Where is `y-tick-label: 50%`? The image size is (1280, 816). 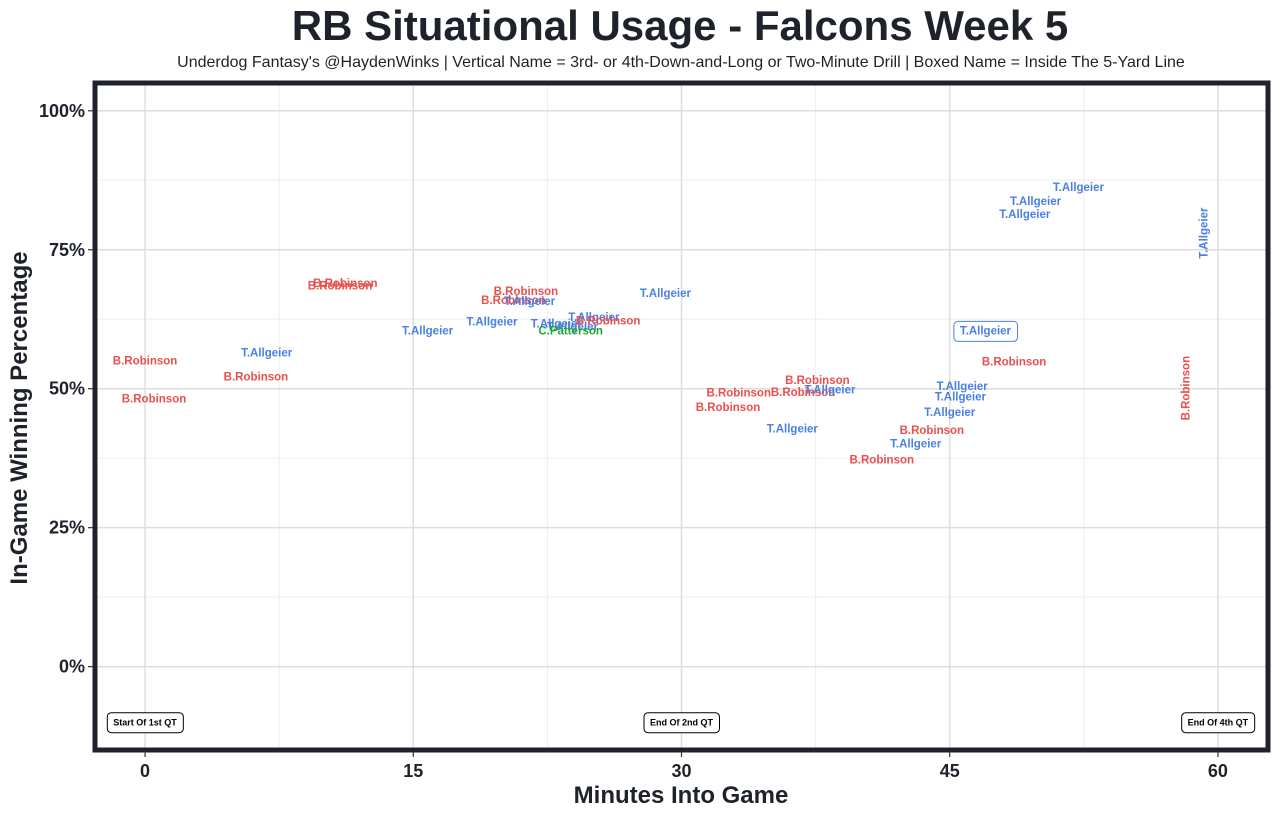 y-tick-label: 50% is located at coordinates (67, 389).